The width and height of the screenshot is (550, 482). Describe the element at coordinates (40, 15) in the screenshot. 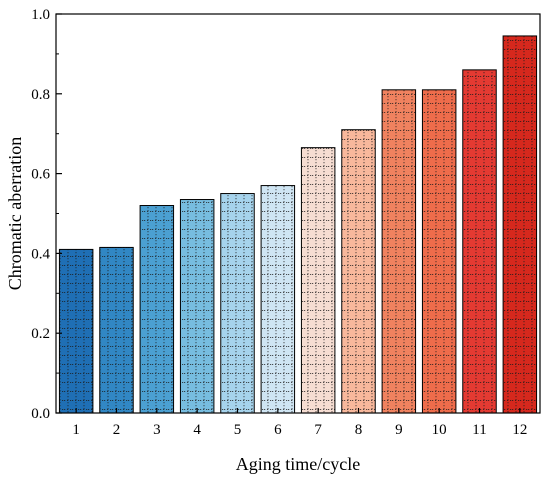

I see `y-tick-label: 1.0` at that location.